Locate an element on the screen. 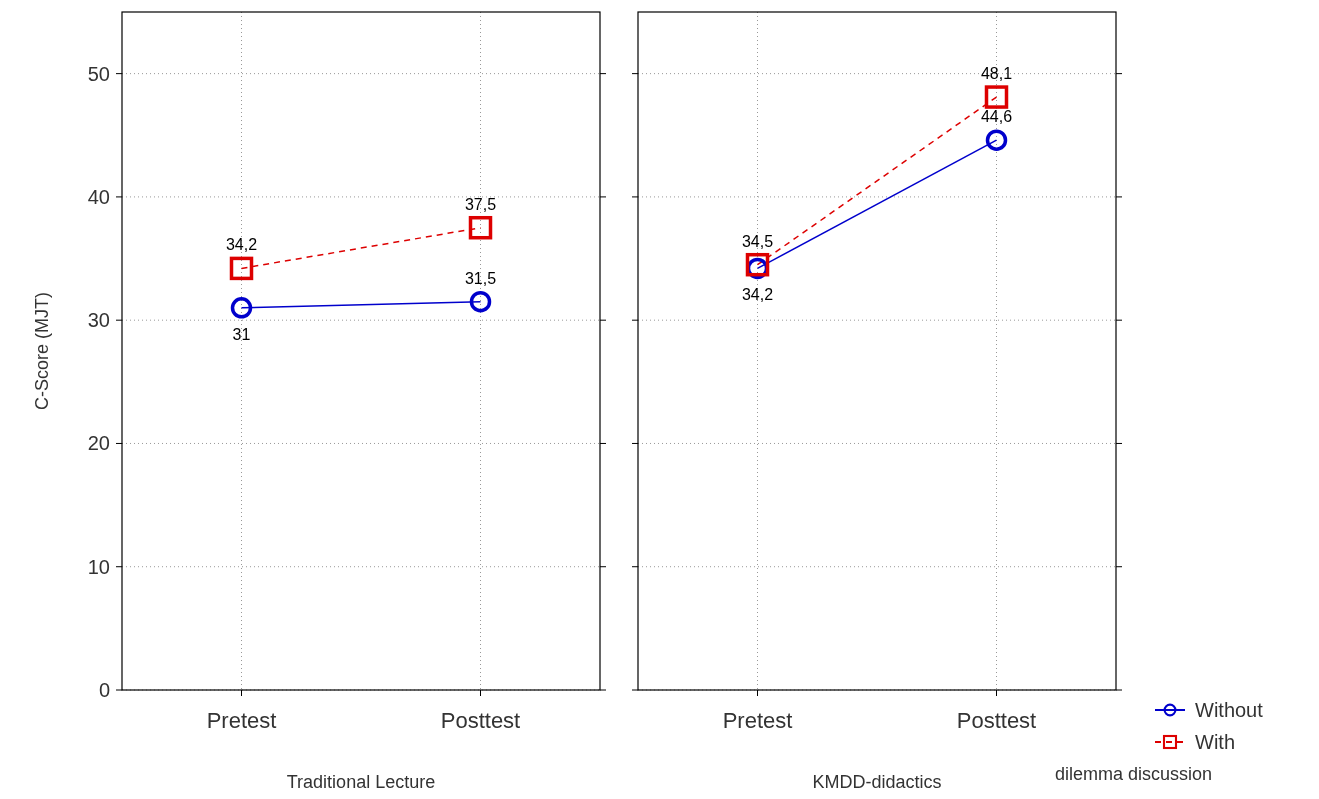 The width and height of the screenshot is (1319, 799). x-axis-title: Traditional Lecture is located at coordinates (361, 782).